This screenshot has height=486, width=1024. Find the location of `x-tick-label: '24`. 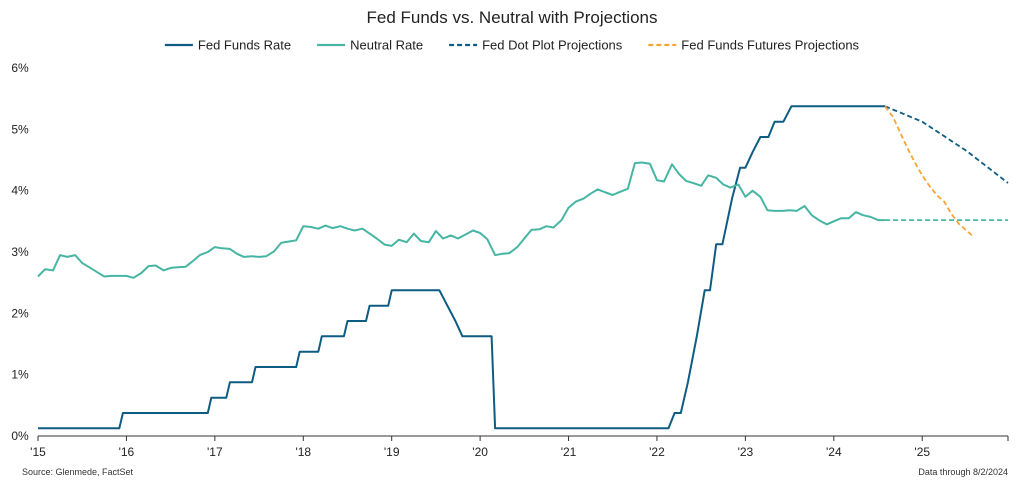

x-tick-label: '24 is located at coordinates (834, 452).